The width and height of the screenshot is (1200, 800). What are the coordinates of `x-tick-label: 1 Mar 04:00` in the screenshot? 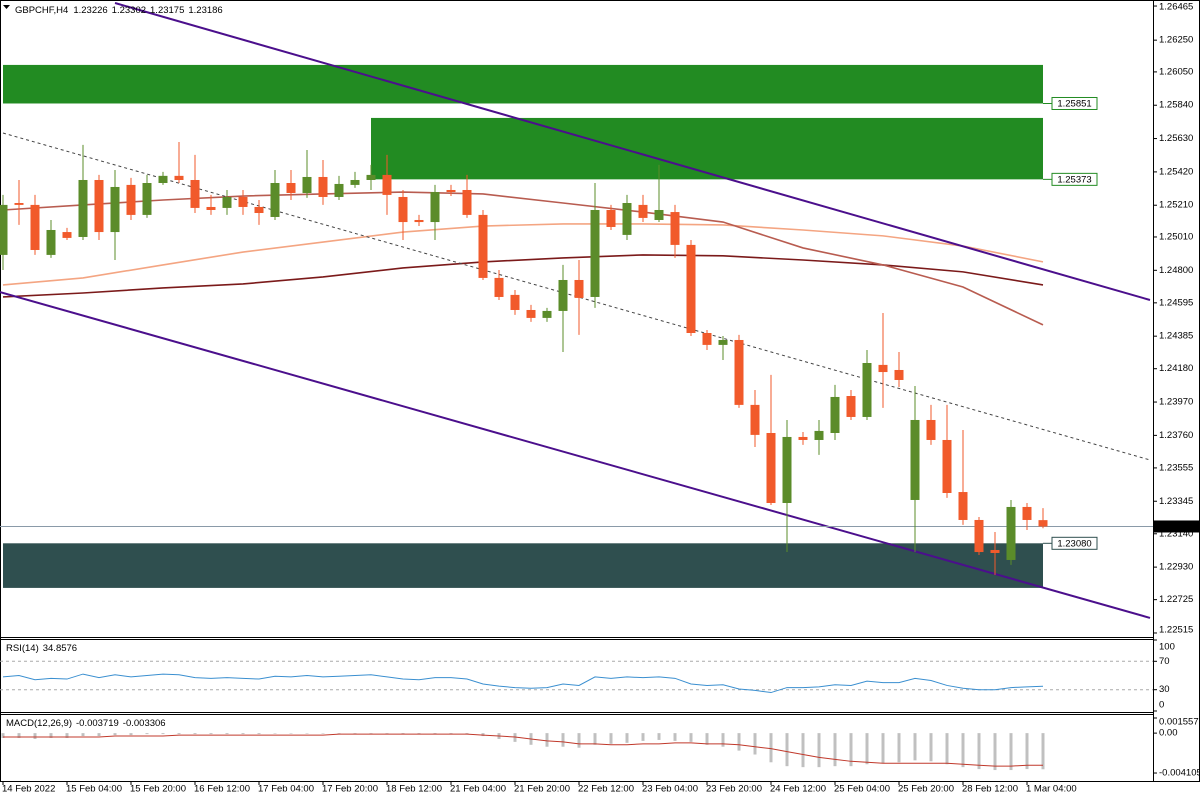 It's located at (1051, 789).